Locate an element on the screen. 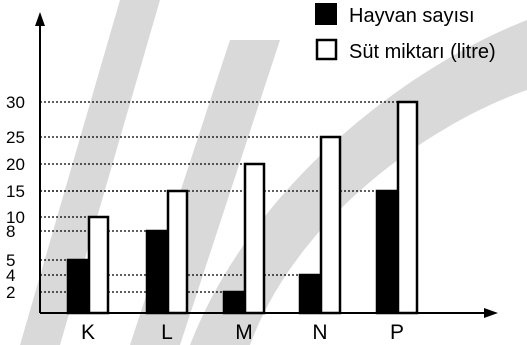 Image resolution: width=527 pixels, height=345 pixels. bar-hayvan-M is located at coordinates (233, 302).